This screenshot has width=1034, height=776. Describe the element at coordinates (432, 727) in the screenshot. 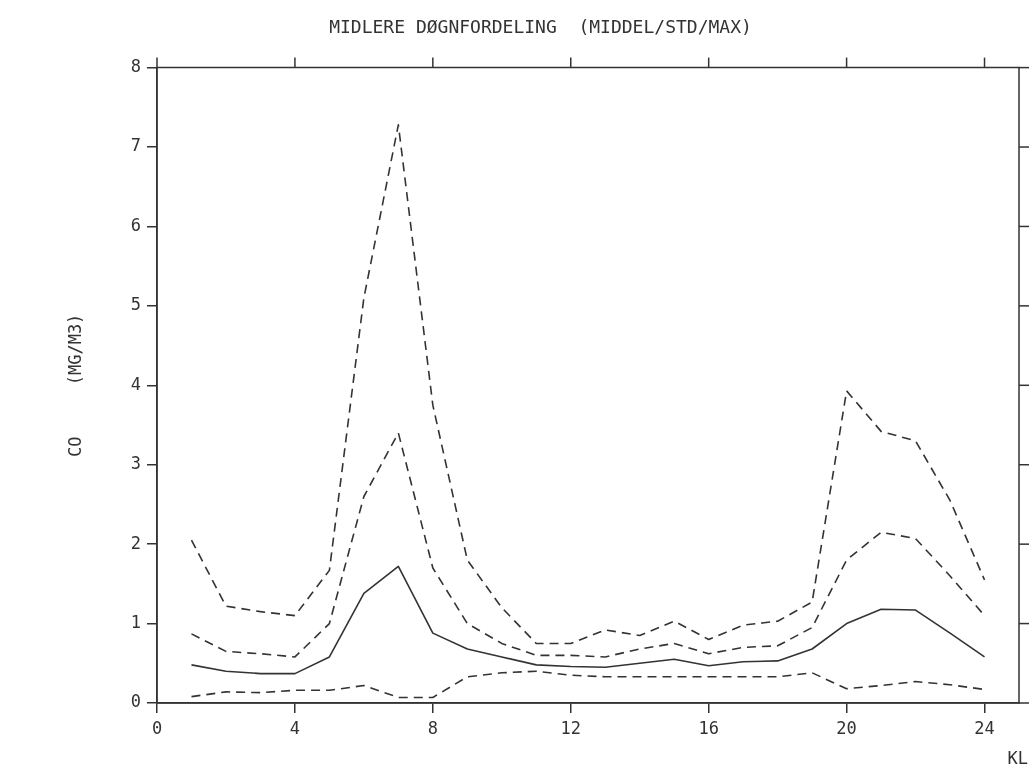

I see `x-tick-label: 8` at that location.